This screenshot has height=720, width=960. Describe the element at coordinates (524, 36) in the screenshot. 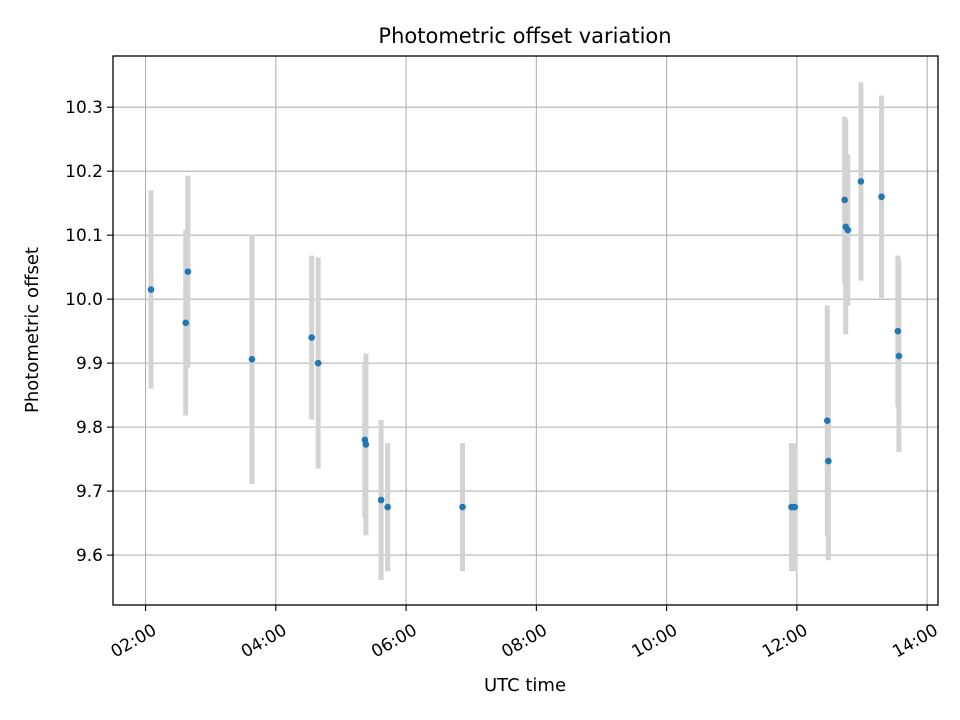

I see `chart-title: Photometric offset variation` at that location.